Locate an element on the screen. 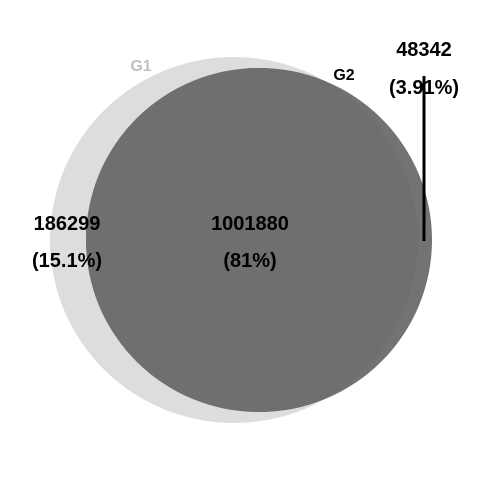 This screenshot has width=480, height=480. g2-only-percent: (3.91%) is located at coordinates (424, 88).